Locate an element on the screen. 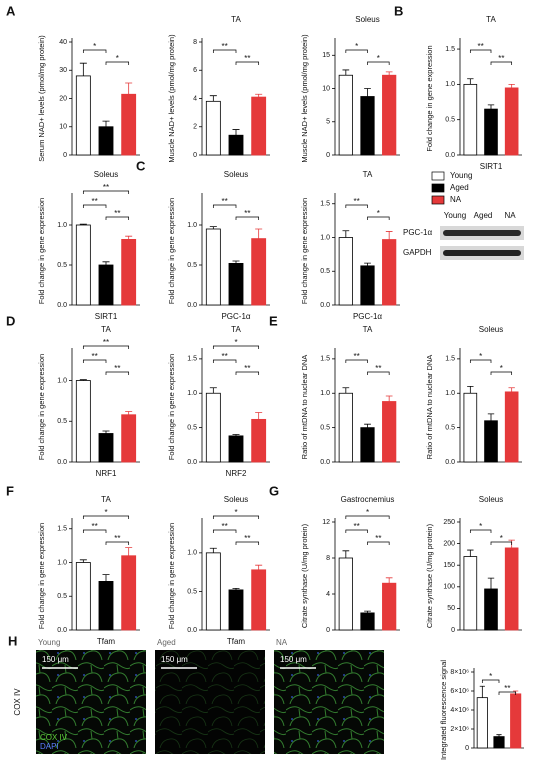  y-tick-label: 4×10⁶ is located at coordinates (459, 710).